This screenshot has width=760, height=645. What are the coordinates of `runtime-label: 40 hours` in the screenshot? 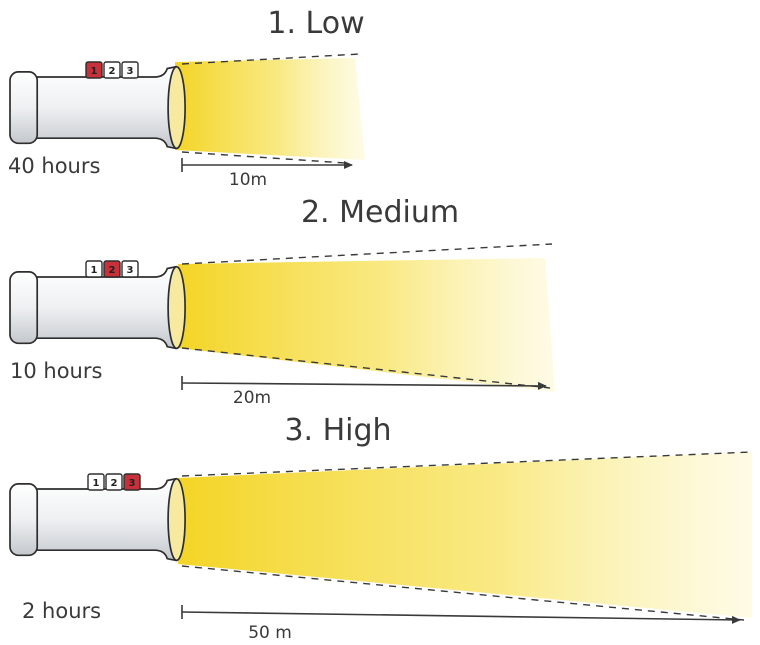 It's located at (54, 166).